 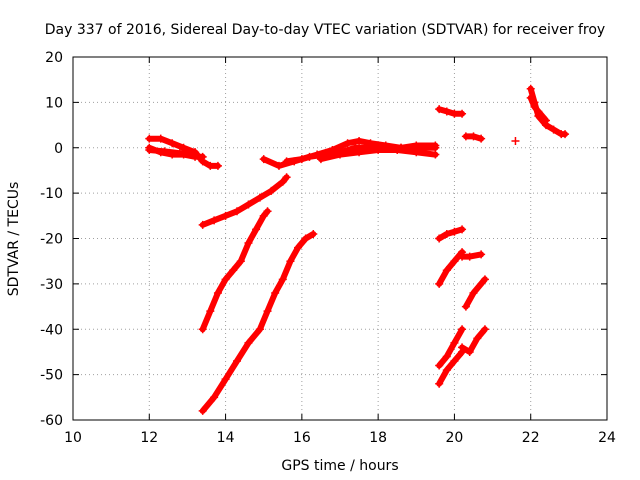 I want to click on y-tick-label: -30, so click(x=51, y=285).